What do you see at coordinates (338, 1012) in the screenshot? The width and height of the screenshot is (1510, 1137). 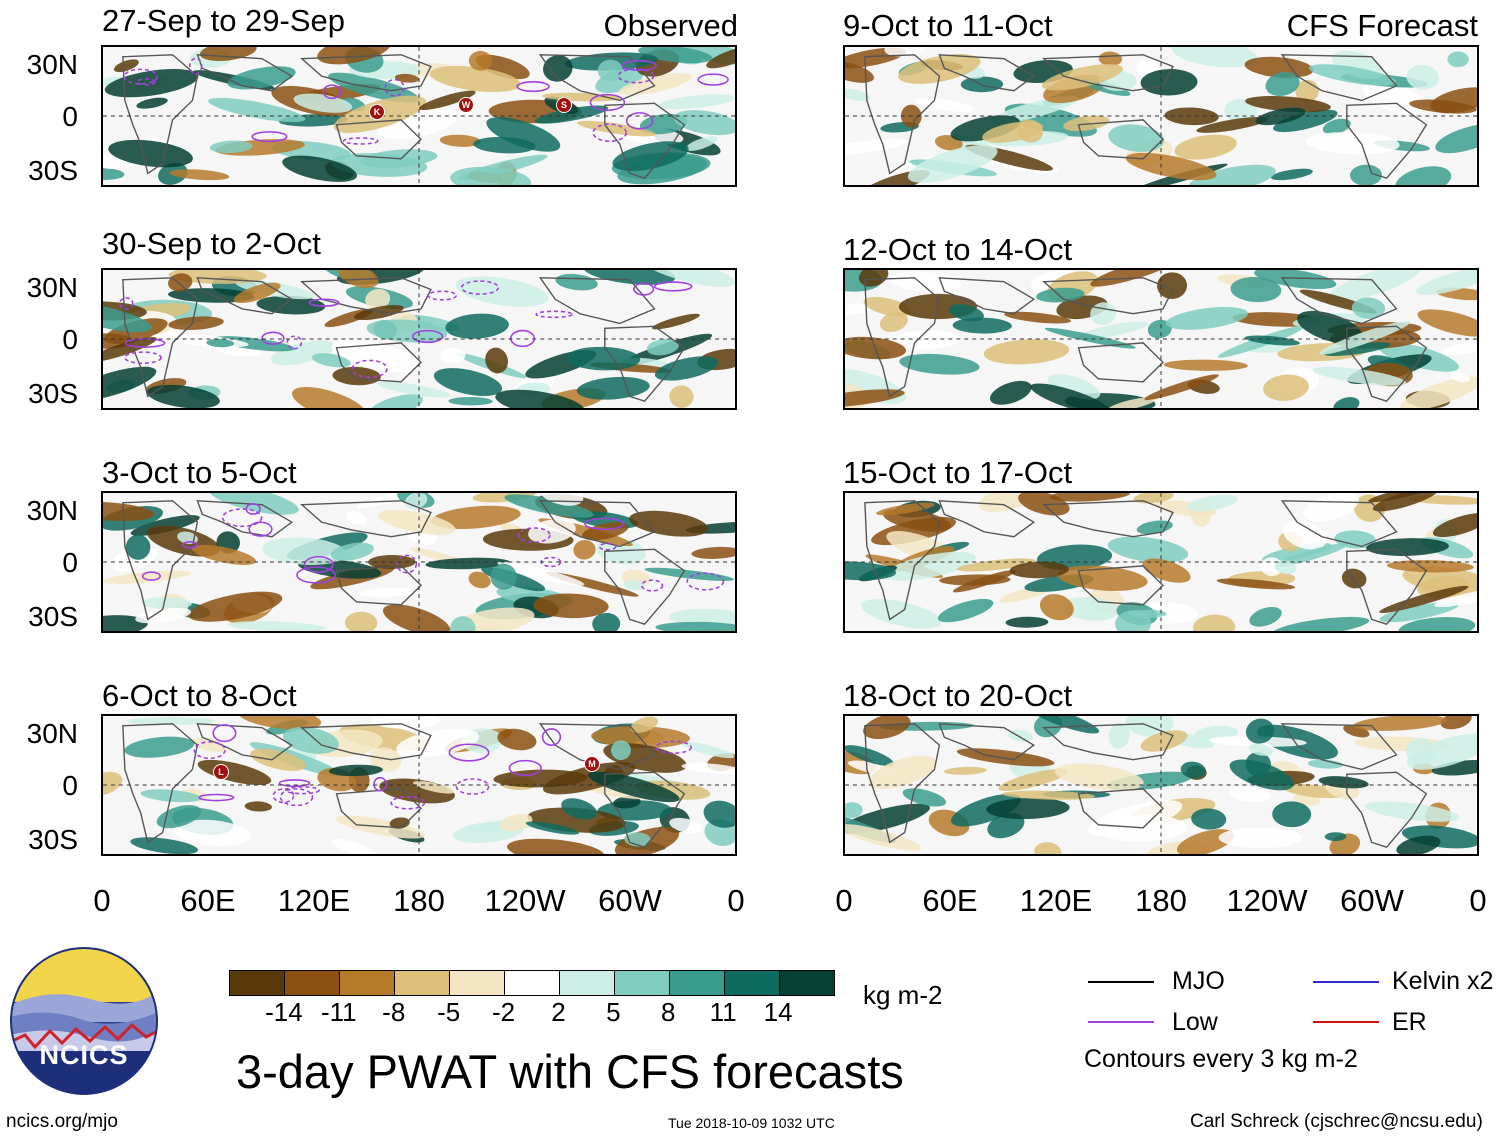 I see `colorbar-tick-label: -11` at bounding box center [338, 1012].